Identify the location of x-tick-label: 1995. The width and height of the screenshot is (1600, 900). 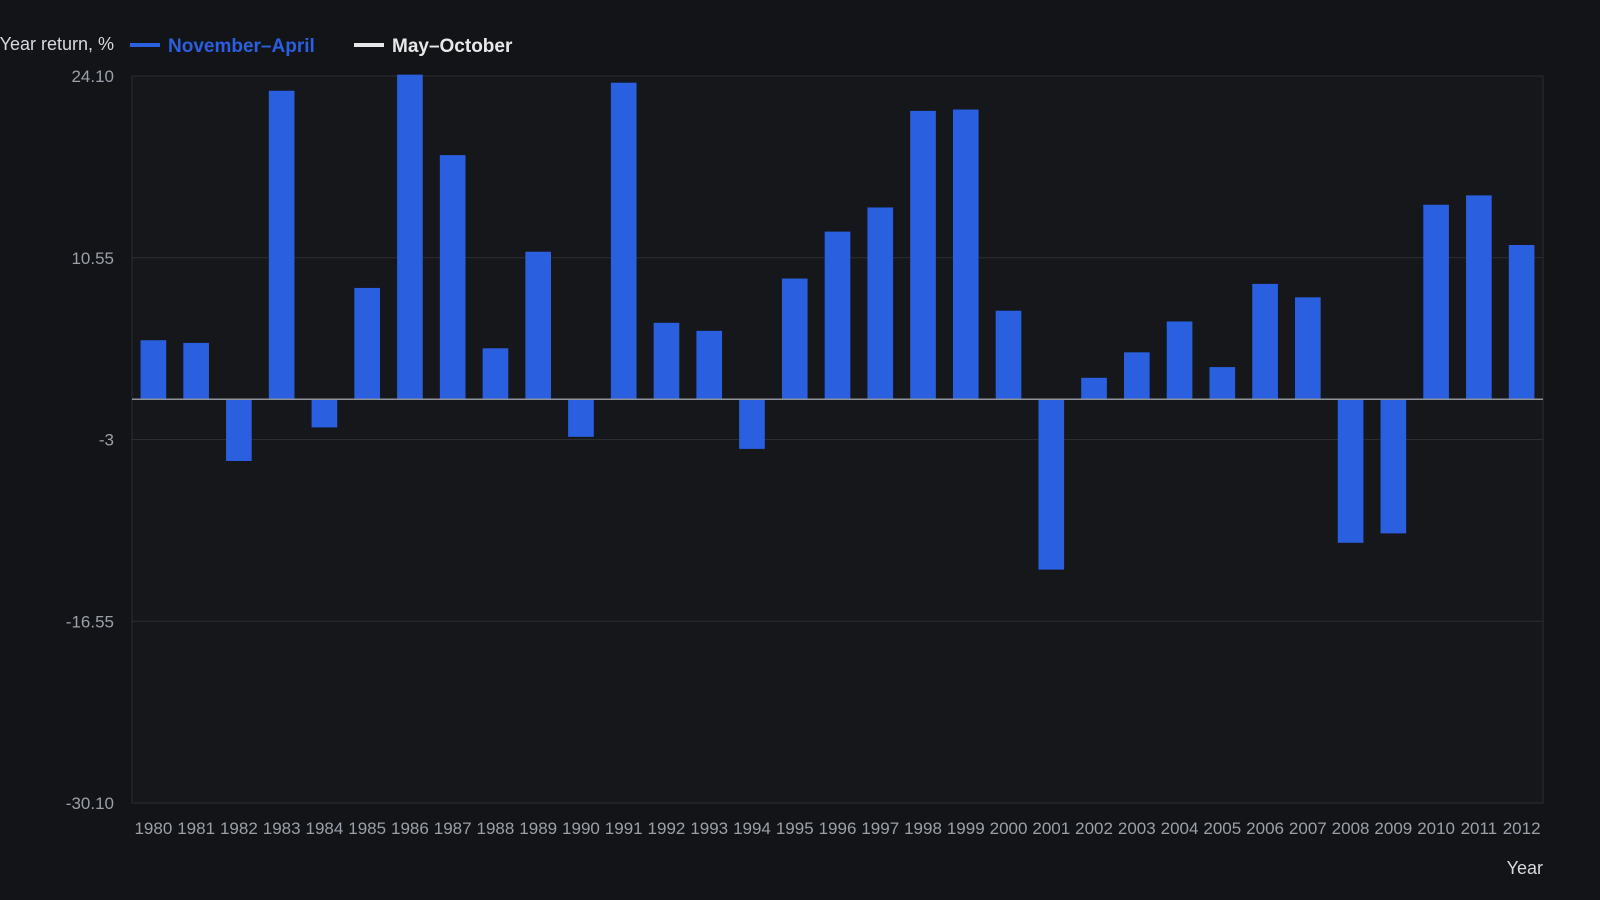
(795, 828).